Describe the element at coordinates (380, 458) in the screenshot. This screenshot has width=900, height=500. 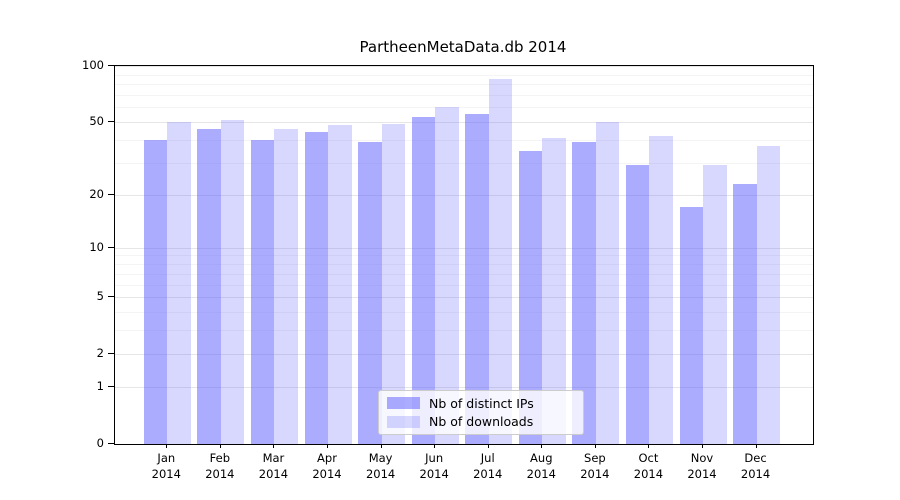
I see `x-tick-month: May` at that location.